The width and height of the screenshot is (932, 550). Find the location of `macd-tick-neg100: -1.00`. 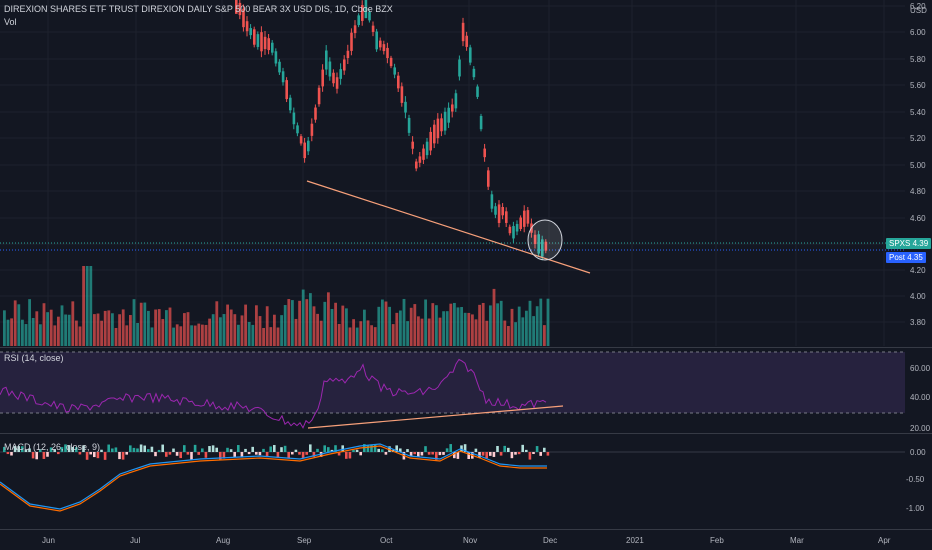

macd-tick-neg100: -1.00 is located at coordinates (915, 508).